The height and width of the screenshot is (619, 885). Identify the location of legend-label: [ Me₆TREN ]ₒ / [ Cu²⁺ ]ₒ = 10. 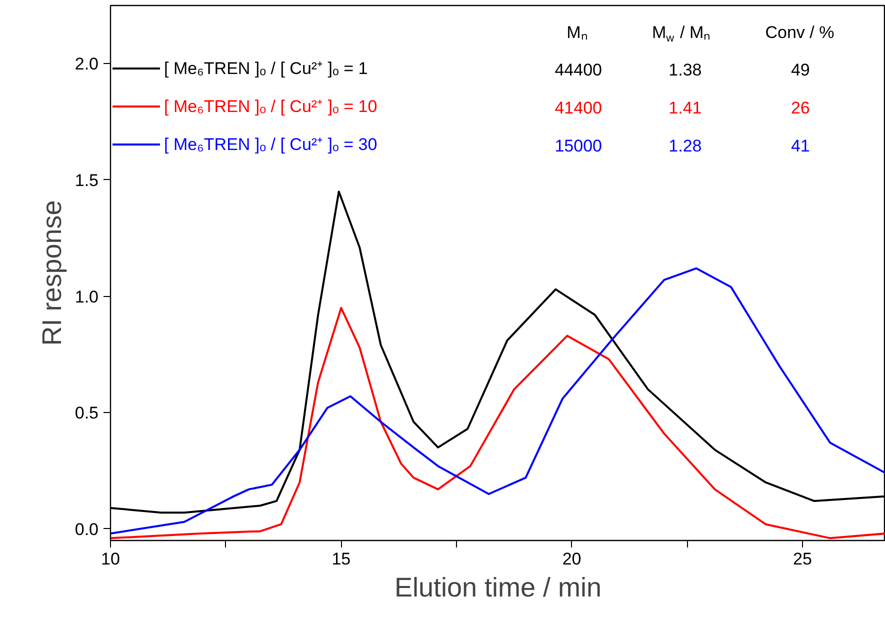
(271, 106).